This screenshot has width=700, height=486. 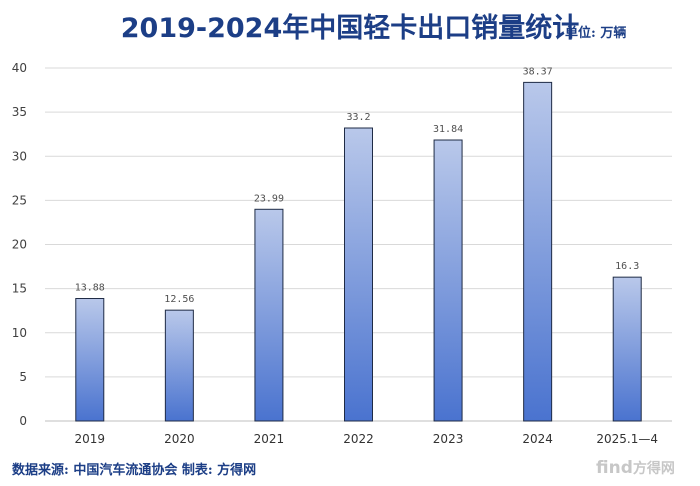 I want to click on unit-label: 单位: 万辆, so click(x=596, y=33).